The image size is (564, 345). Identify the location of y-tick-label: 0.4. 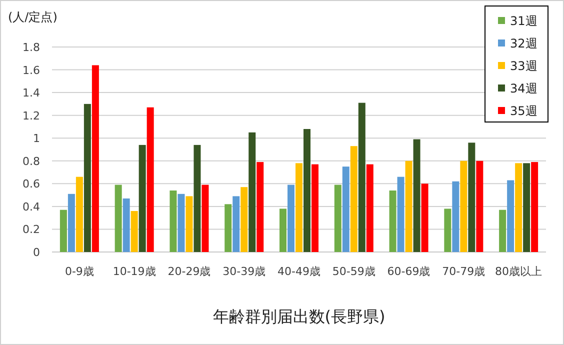
(31, 207).